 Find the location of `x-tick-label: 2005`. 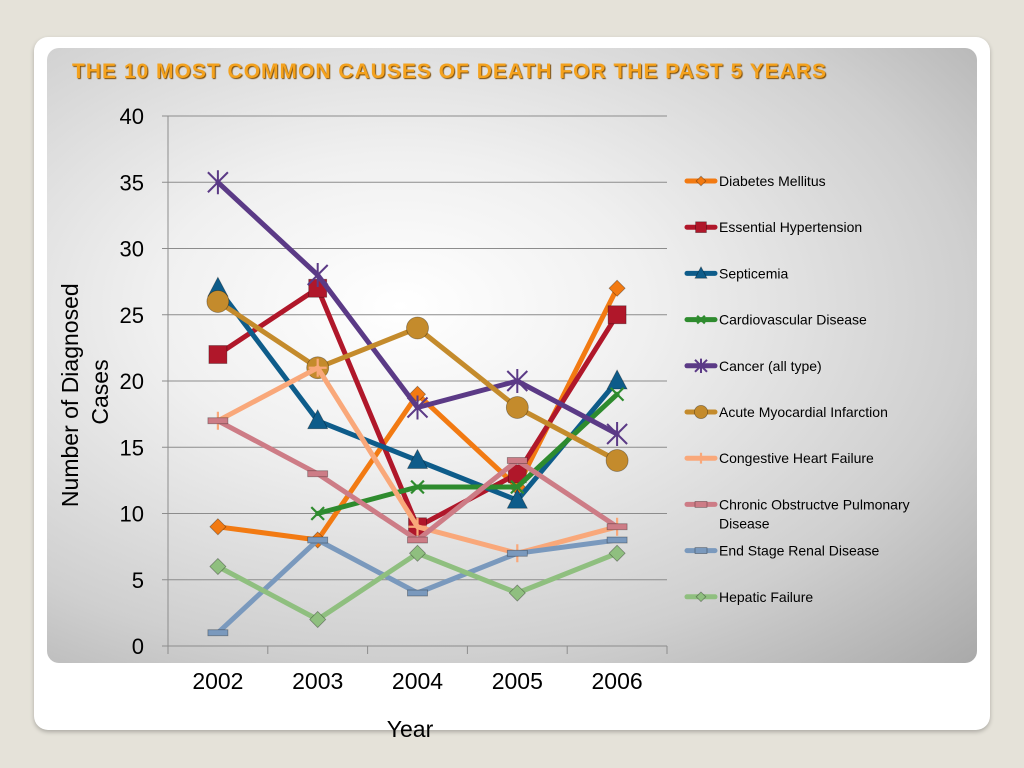

x-tick-label: 2005 is located at coordinates (517, 681).